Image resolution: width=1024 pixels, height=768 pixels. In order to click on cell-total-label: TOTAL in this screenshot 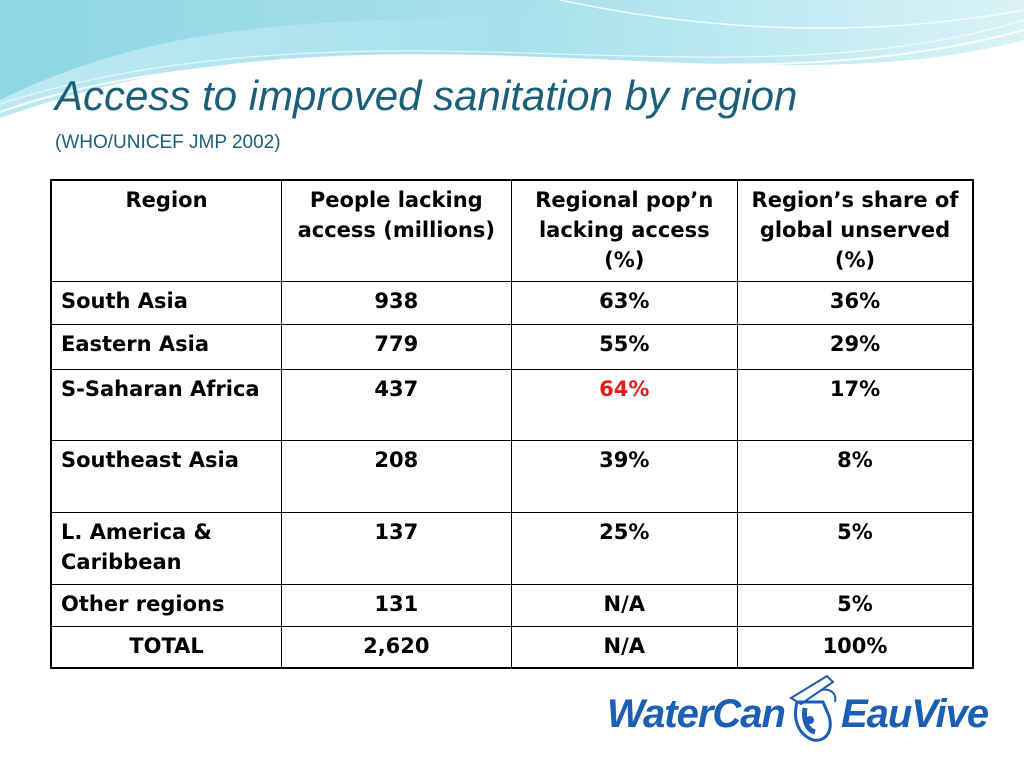, I will do `click(166, 647)`.